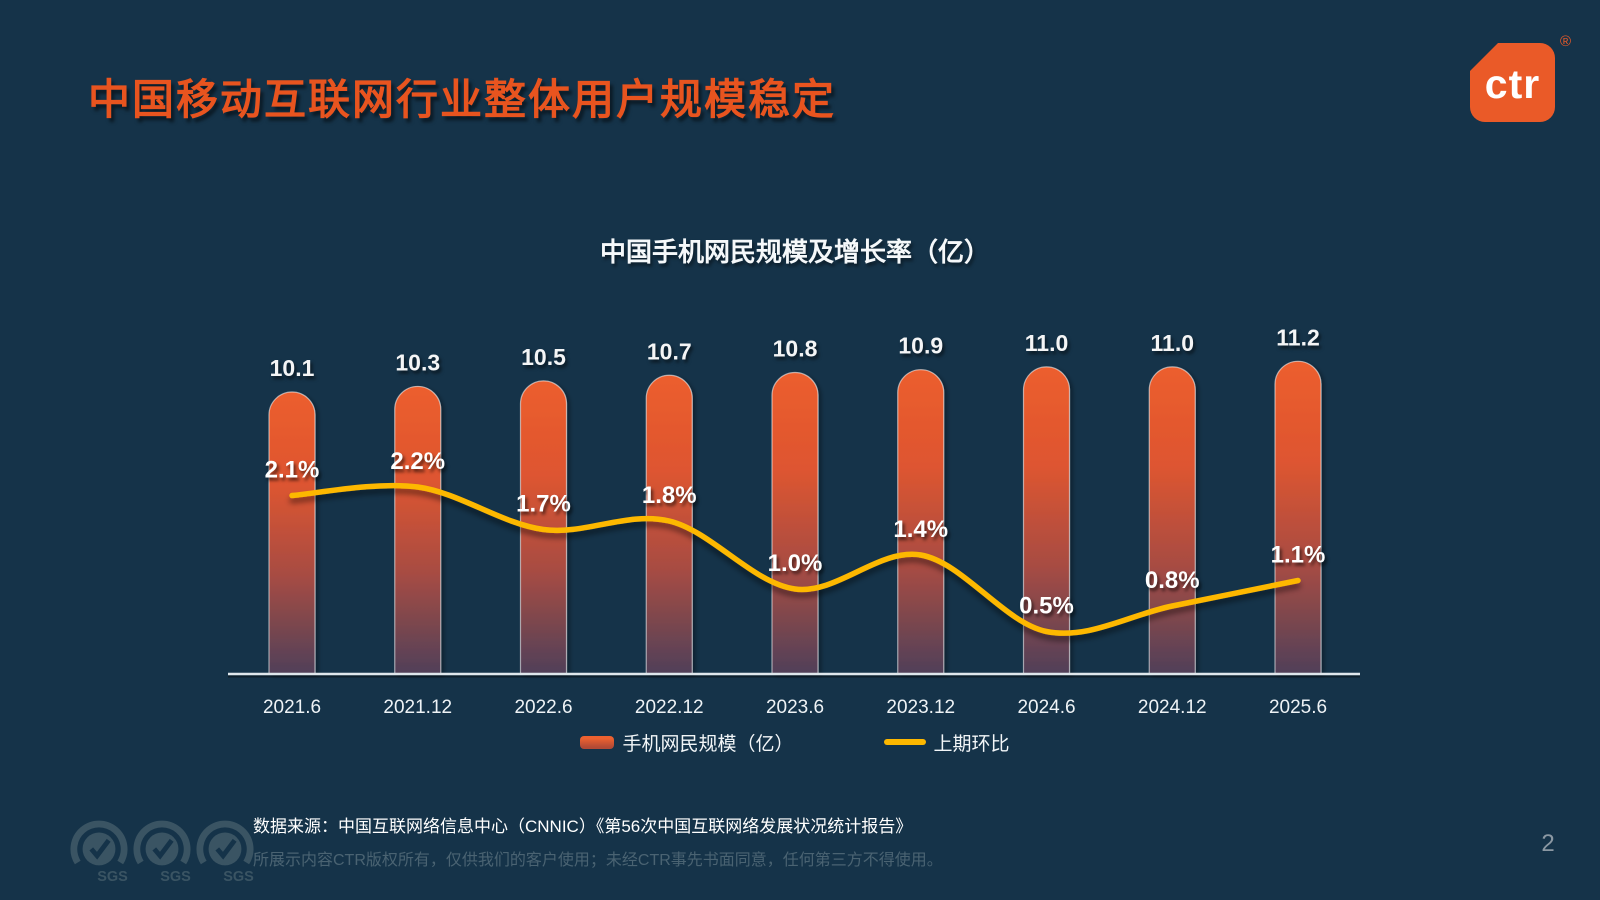 The height and width of the screenshot is (900, 1600). Describe the element at coordinates (543, 707) in the screenshot. I see `x-axis-tick-label: 2022.6` at that location.